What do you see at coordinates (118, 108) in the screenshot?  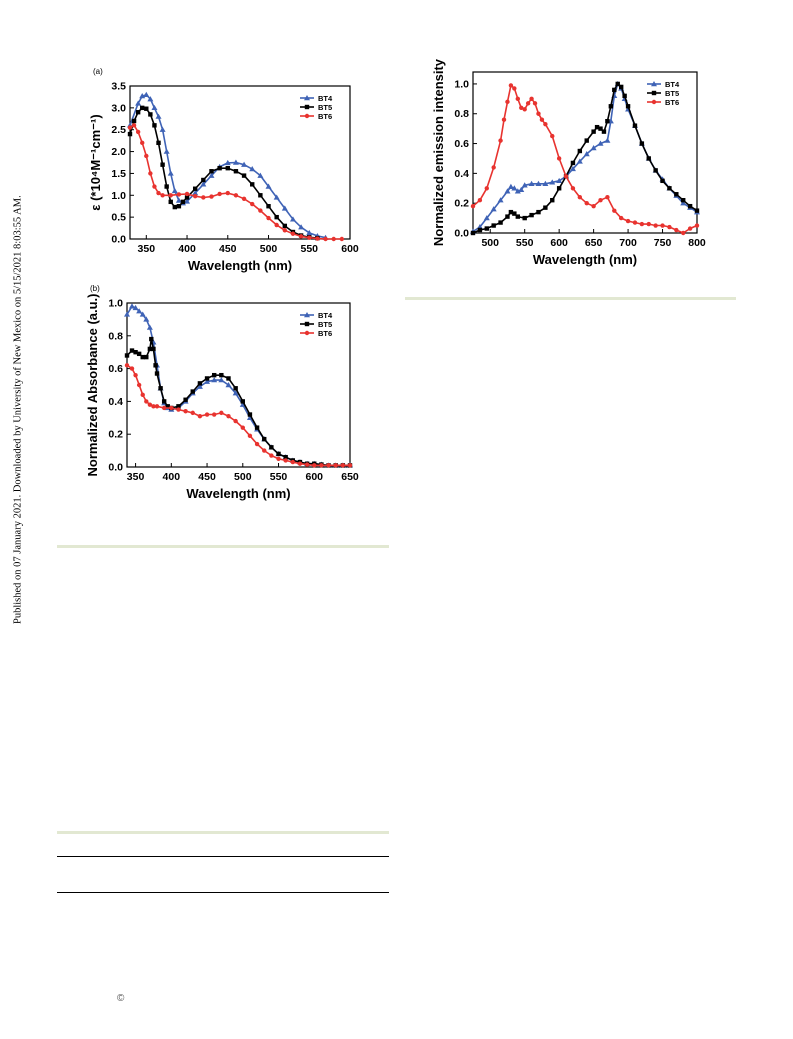 I see `y-tick-label: 3.0` at bounding box center [118, 108].